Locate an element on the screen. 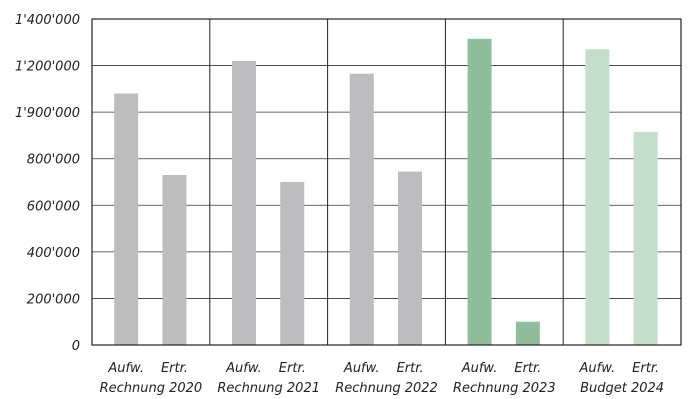 The width and height of the screenshot is (689, 399). y-tick-label: 1'900'000 is located at coordinates (47, 113).